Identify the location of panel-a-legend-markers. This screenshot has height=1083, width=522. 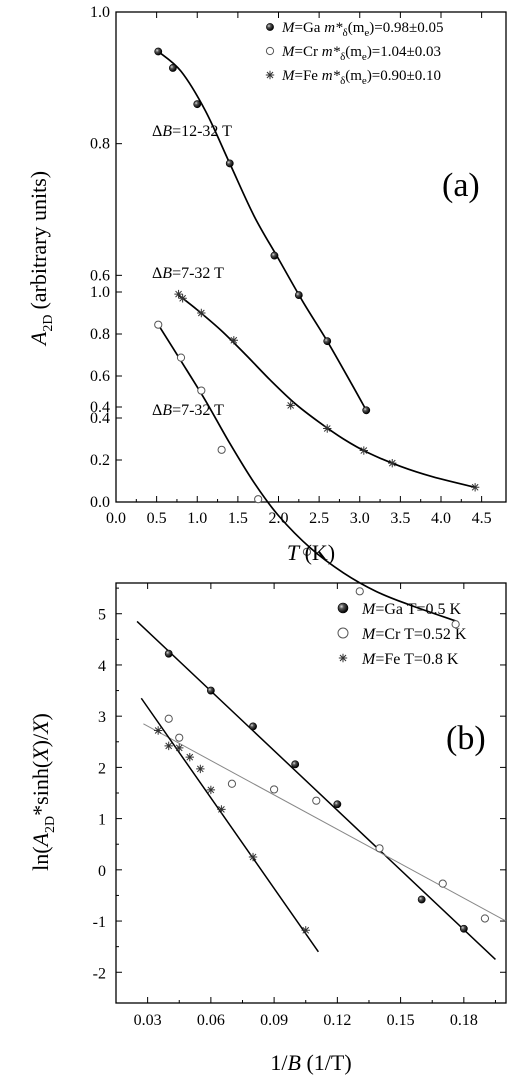
(270, 51).